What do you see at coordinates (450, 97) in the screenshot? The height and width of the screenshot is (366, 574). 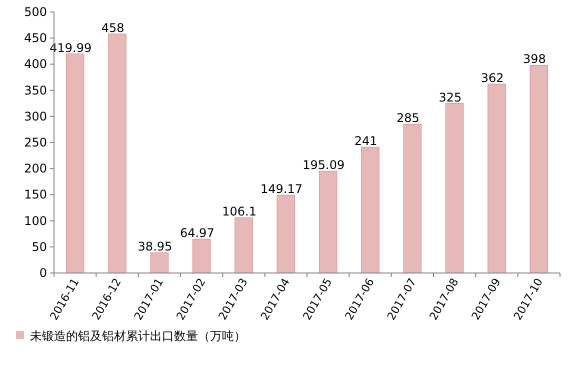 I see `data-label: 325` at bounding box center [450, 97].